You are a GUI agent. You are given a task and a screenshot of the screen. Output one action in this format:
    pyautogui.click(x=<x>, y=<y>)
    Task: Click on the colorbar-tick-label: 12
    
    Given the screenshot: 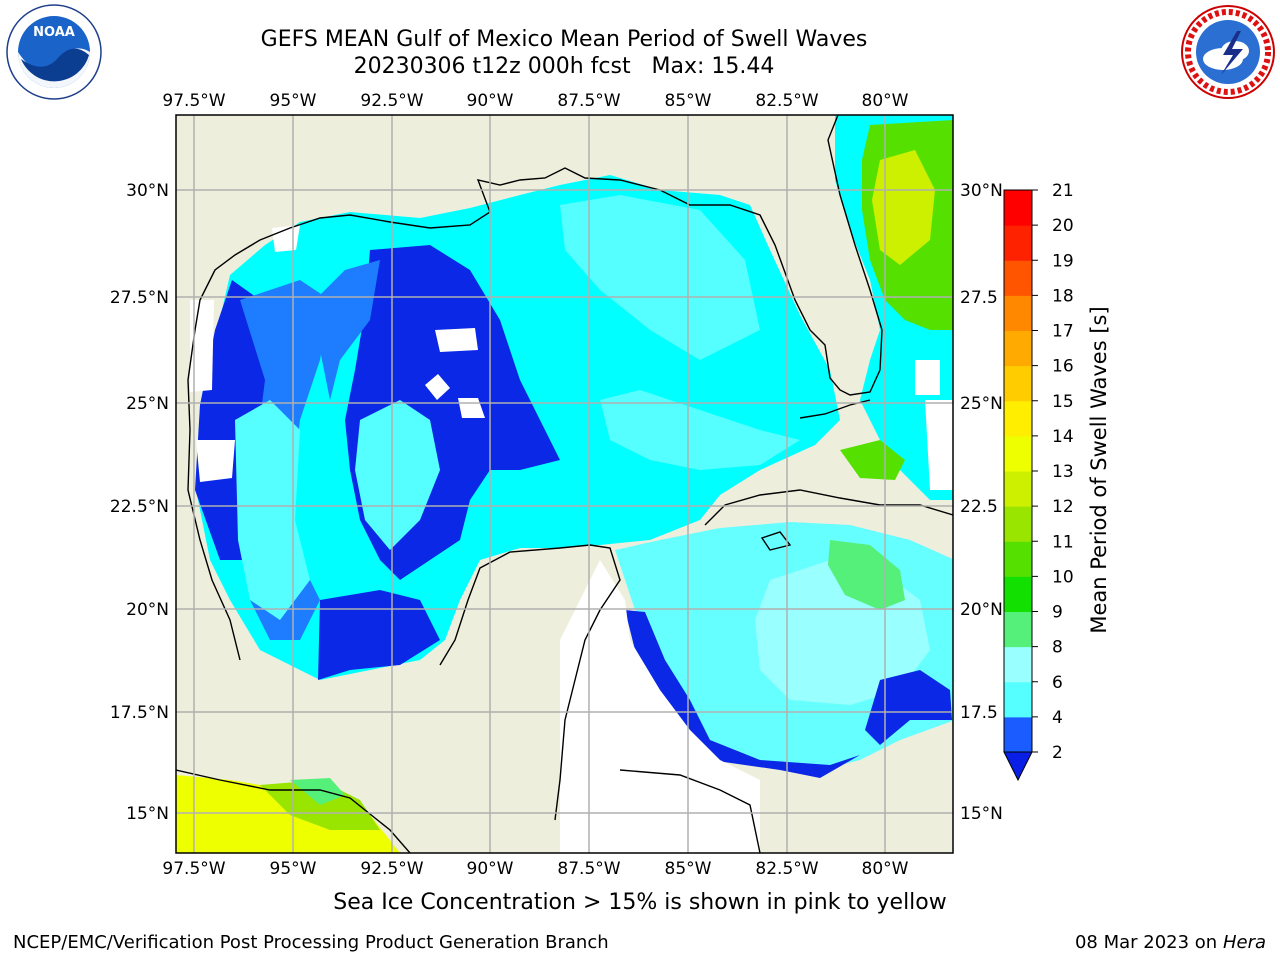 What is the action you would take?
    pyautogui.click(x=1063, y=507)
    